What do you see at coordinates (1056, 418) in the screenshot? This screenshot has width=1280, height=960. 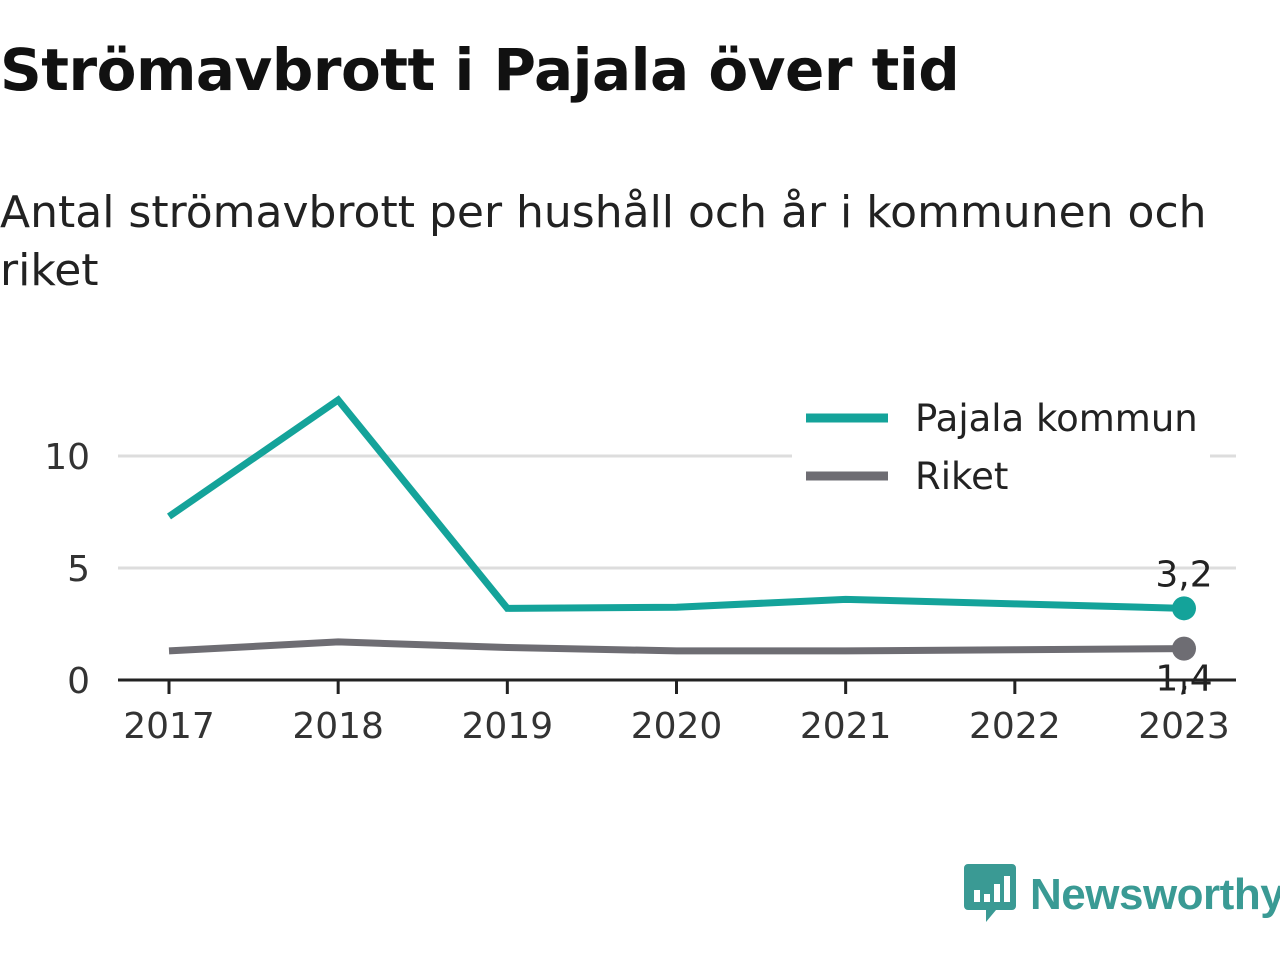 I see `legend-label: Pajala kommun` at bounding box center [1056, 418].